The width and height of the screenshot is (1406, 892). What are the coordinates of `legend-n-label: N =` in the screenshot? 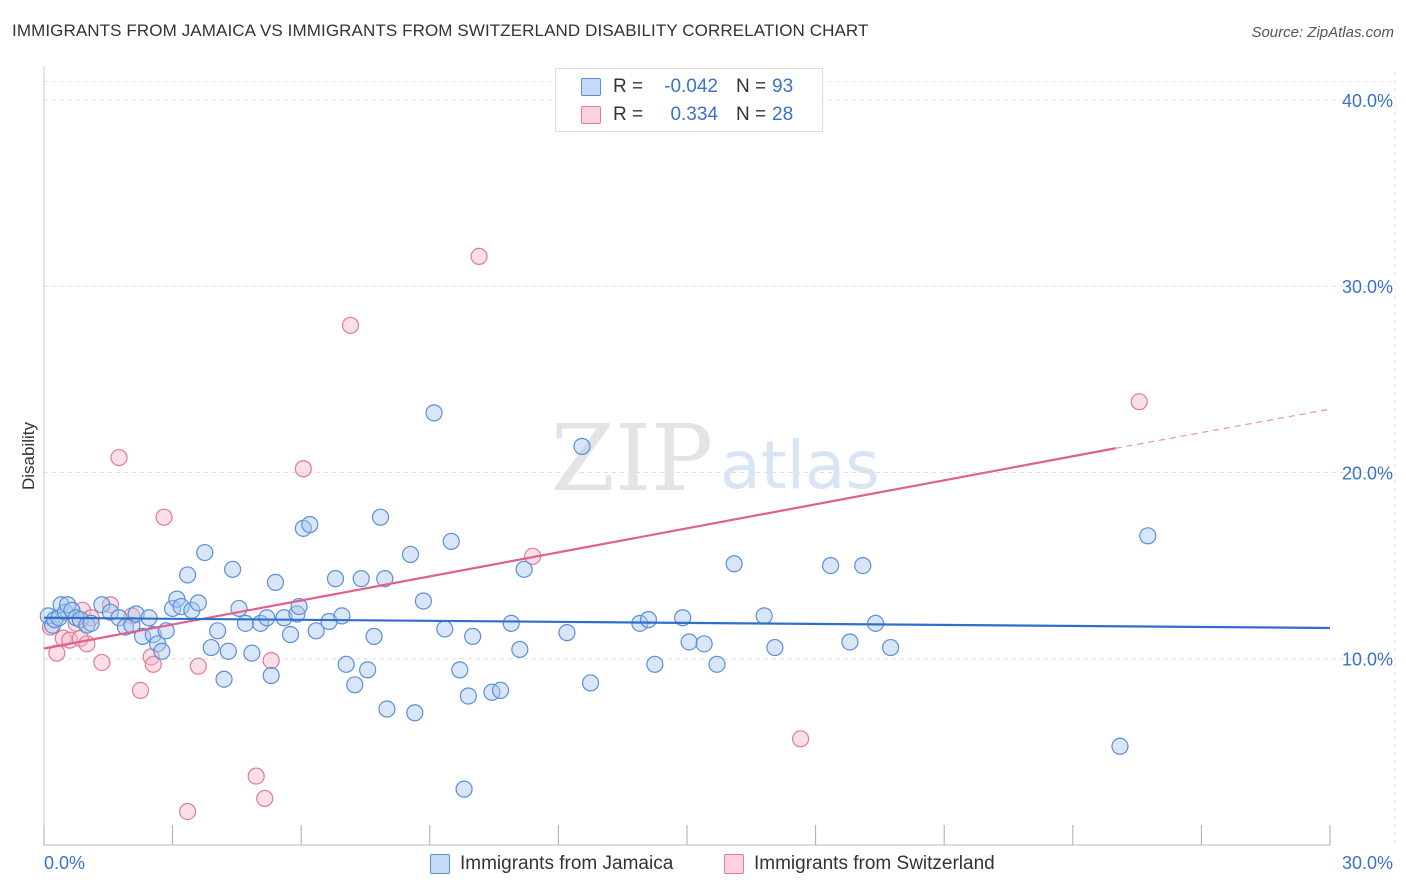 It's located at (751, 114).